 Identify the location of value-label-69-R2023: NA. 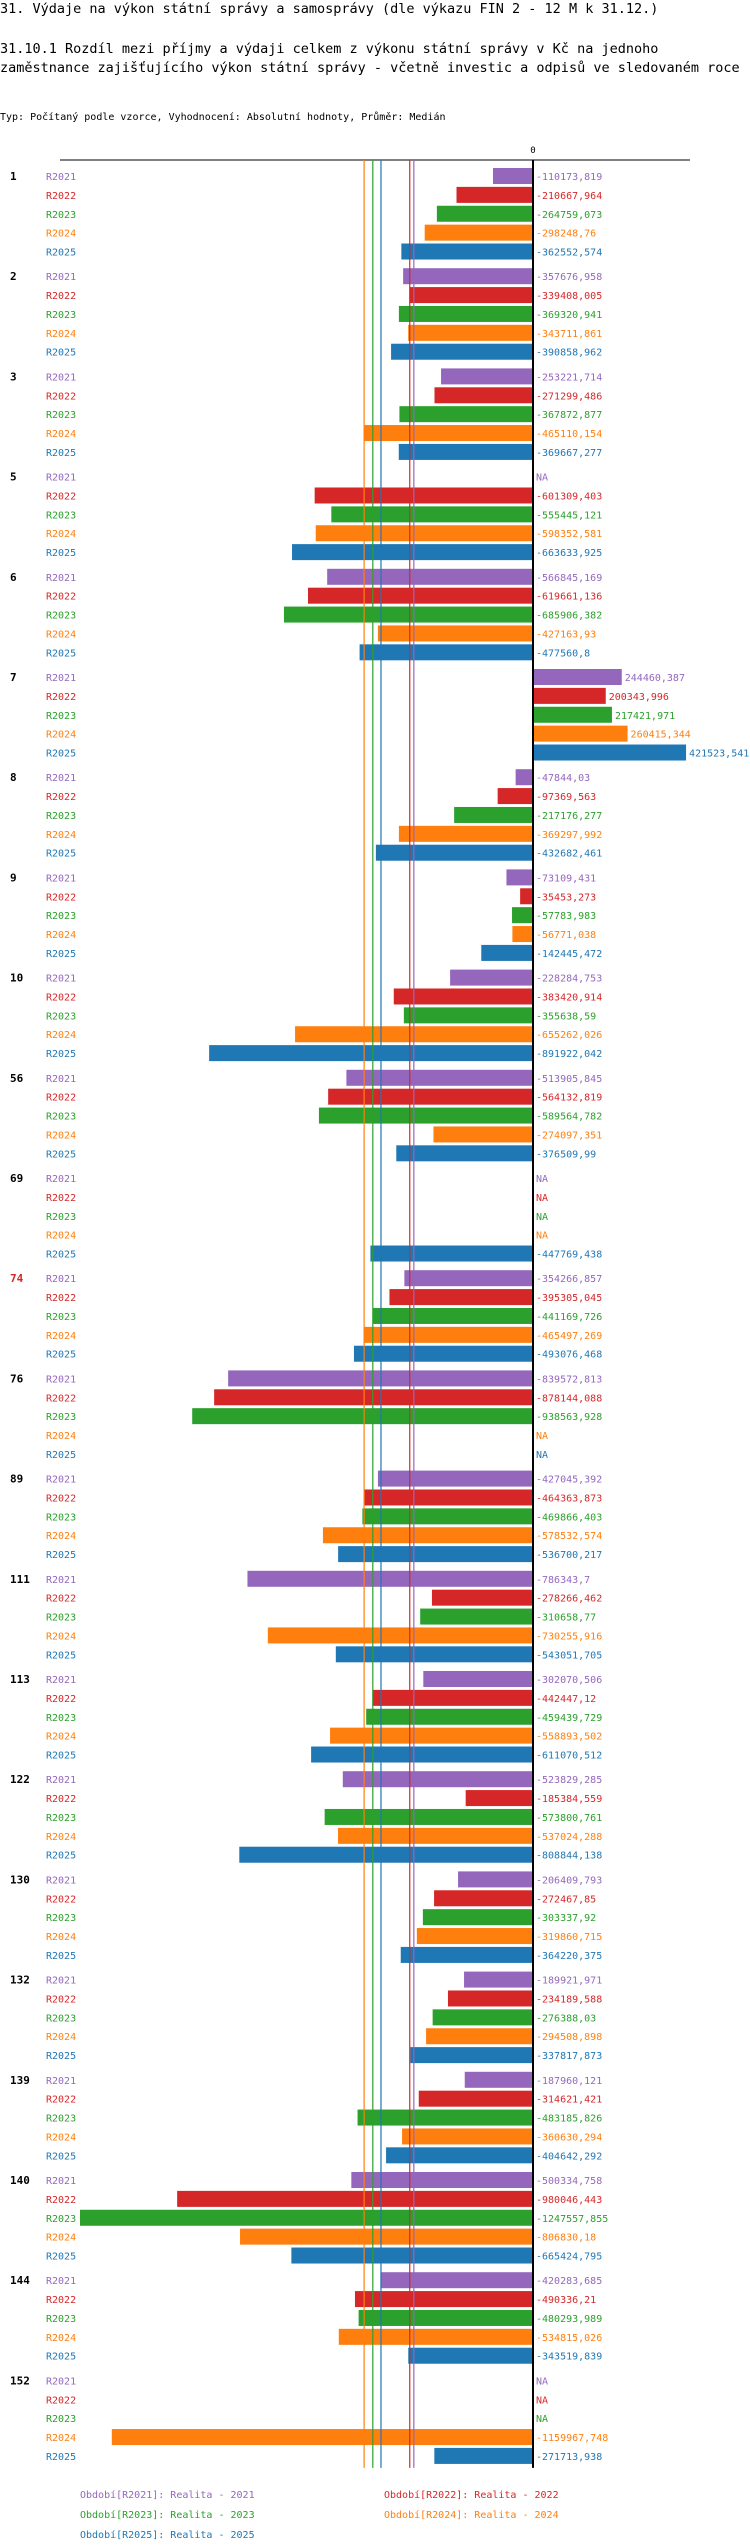
(542, 1217).